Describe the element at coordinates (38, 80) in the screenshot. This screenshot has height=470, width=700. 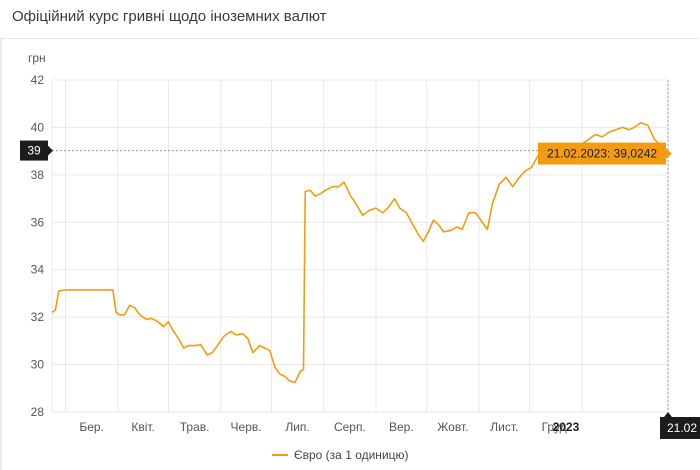
I see `y-tick-label: 42` at that location.